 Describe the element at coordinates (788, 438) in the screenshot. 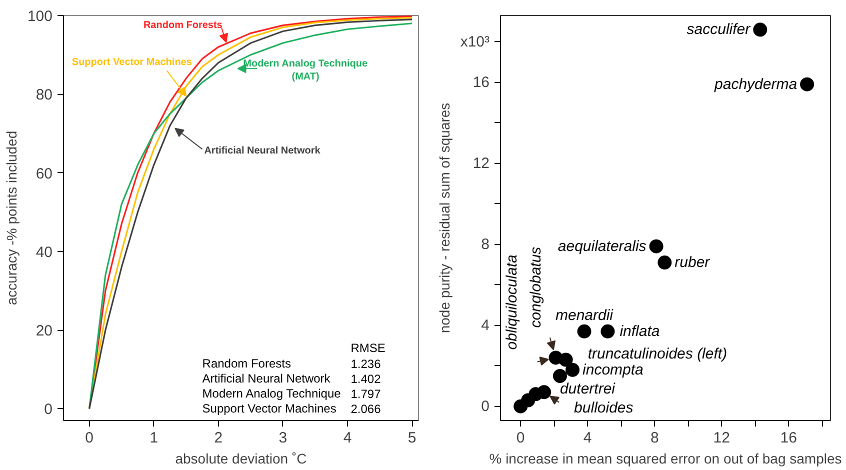

I see `x-tick-label: 16` at that location.